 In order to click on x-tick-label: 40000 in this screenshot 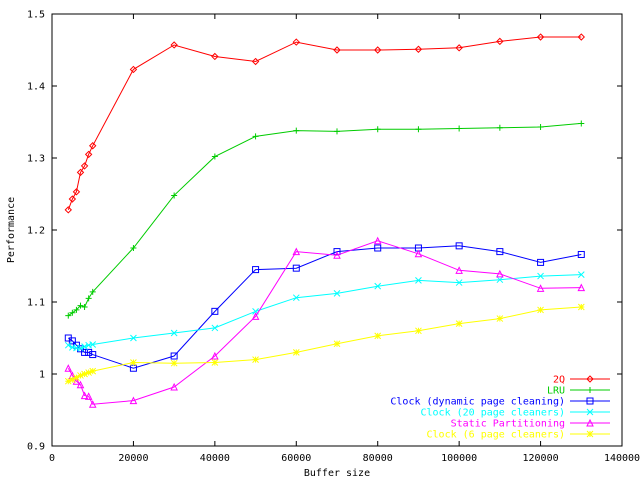, I will do `click(215, 458)`.